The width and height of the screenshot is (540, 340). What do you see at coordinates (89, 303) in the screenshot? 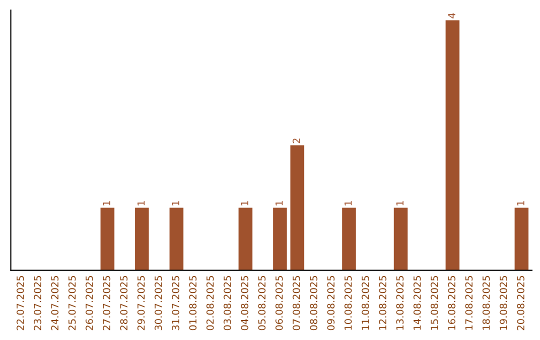
I see `x-tick-label: 26.07.2025` at bounding box center [89, 303].